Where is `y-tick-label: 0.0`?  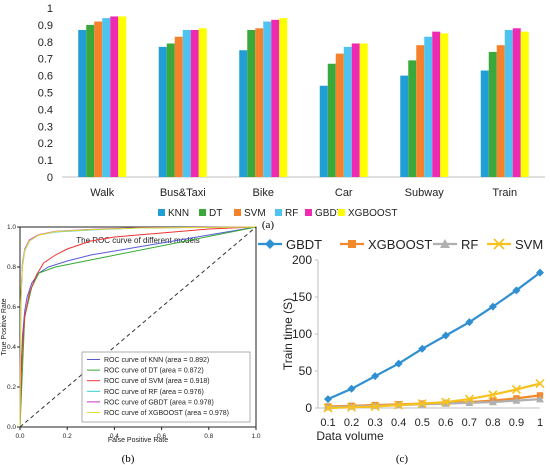
y-tick-label: 0.0 is located at coordinates (11, 427).